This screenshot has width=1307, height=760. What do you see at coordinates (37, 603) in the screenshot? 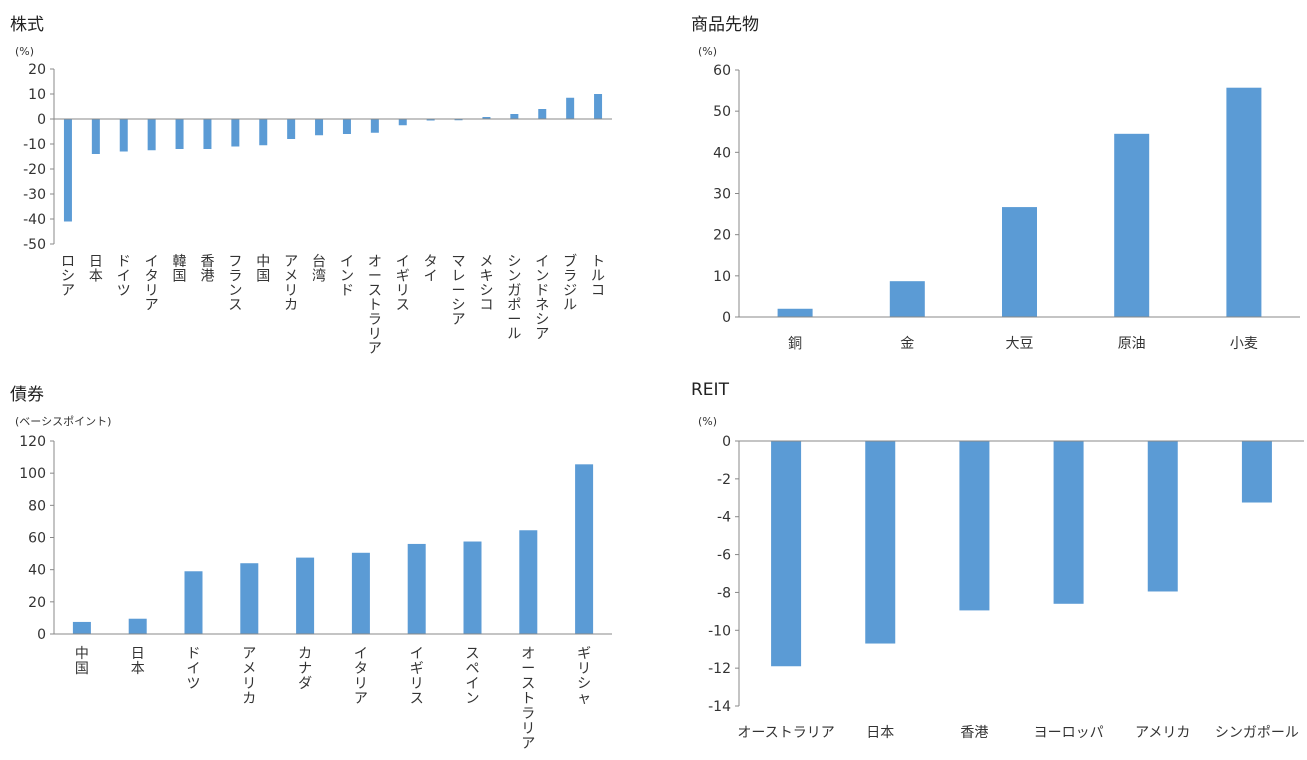
I see `bonds-y-tick-label: 20` at bounding box center [37, 603].